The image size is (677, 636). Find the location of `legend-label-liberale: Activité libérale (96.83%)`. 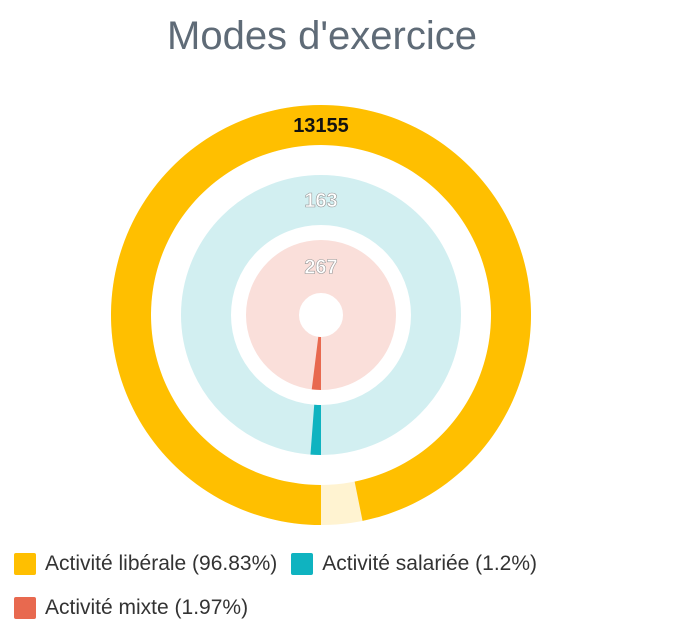

legend-label-liberale: Activité libérale (96.83%) is located at coordinates (161, 563).